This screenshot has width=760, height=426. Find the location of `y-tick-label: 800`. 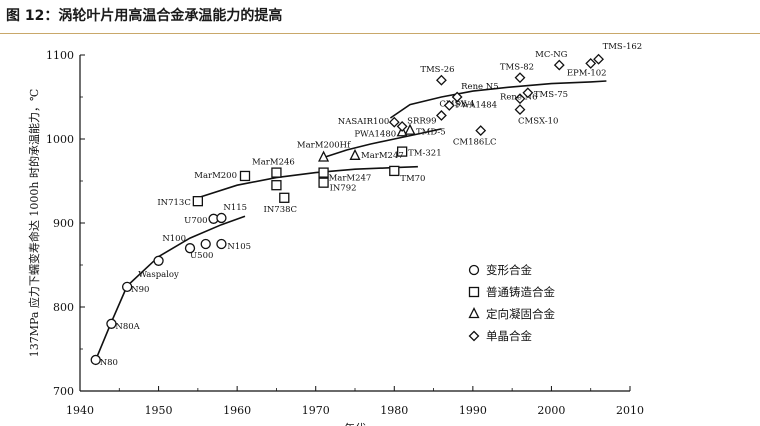

y-tick-label: 800 is located at coordinates (63, 307).